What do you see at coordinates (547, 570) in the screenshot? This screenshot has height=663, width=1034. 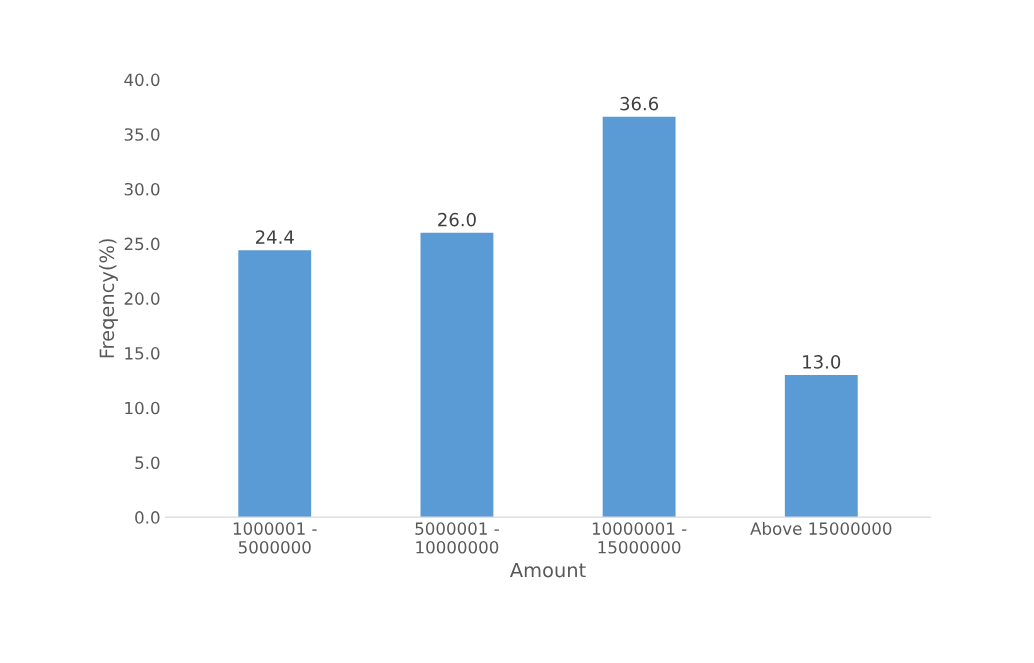 I see `x-axis-title: Amount` at bounding box center [547, 570].